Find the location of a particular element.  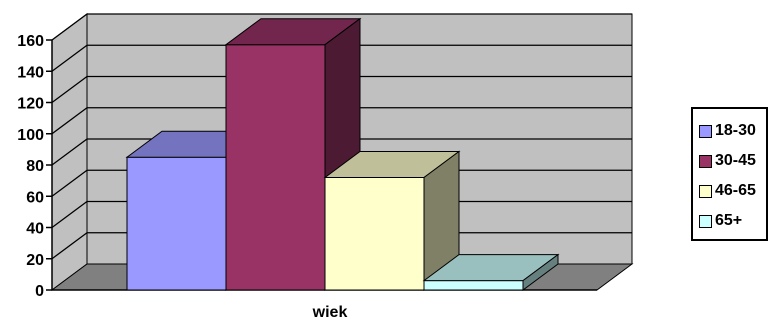

y-tick-label: 140 is located at coordinates (30, 72).